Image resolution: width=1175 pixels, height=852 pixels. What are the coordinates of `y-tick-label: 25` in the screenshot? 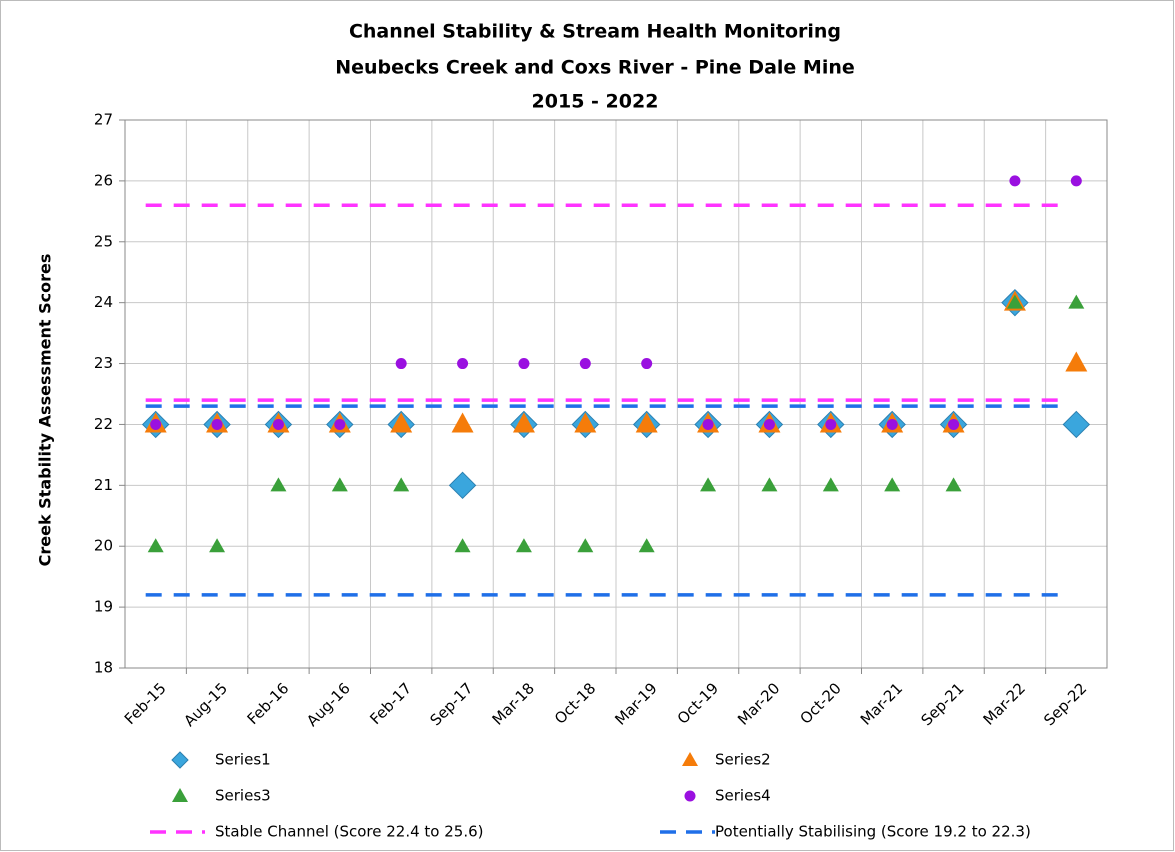 It's located at (103, 241).